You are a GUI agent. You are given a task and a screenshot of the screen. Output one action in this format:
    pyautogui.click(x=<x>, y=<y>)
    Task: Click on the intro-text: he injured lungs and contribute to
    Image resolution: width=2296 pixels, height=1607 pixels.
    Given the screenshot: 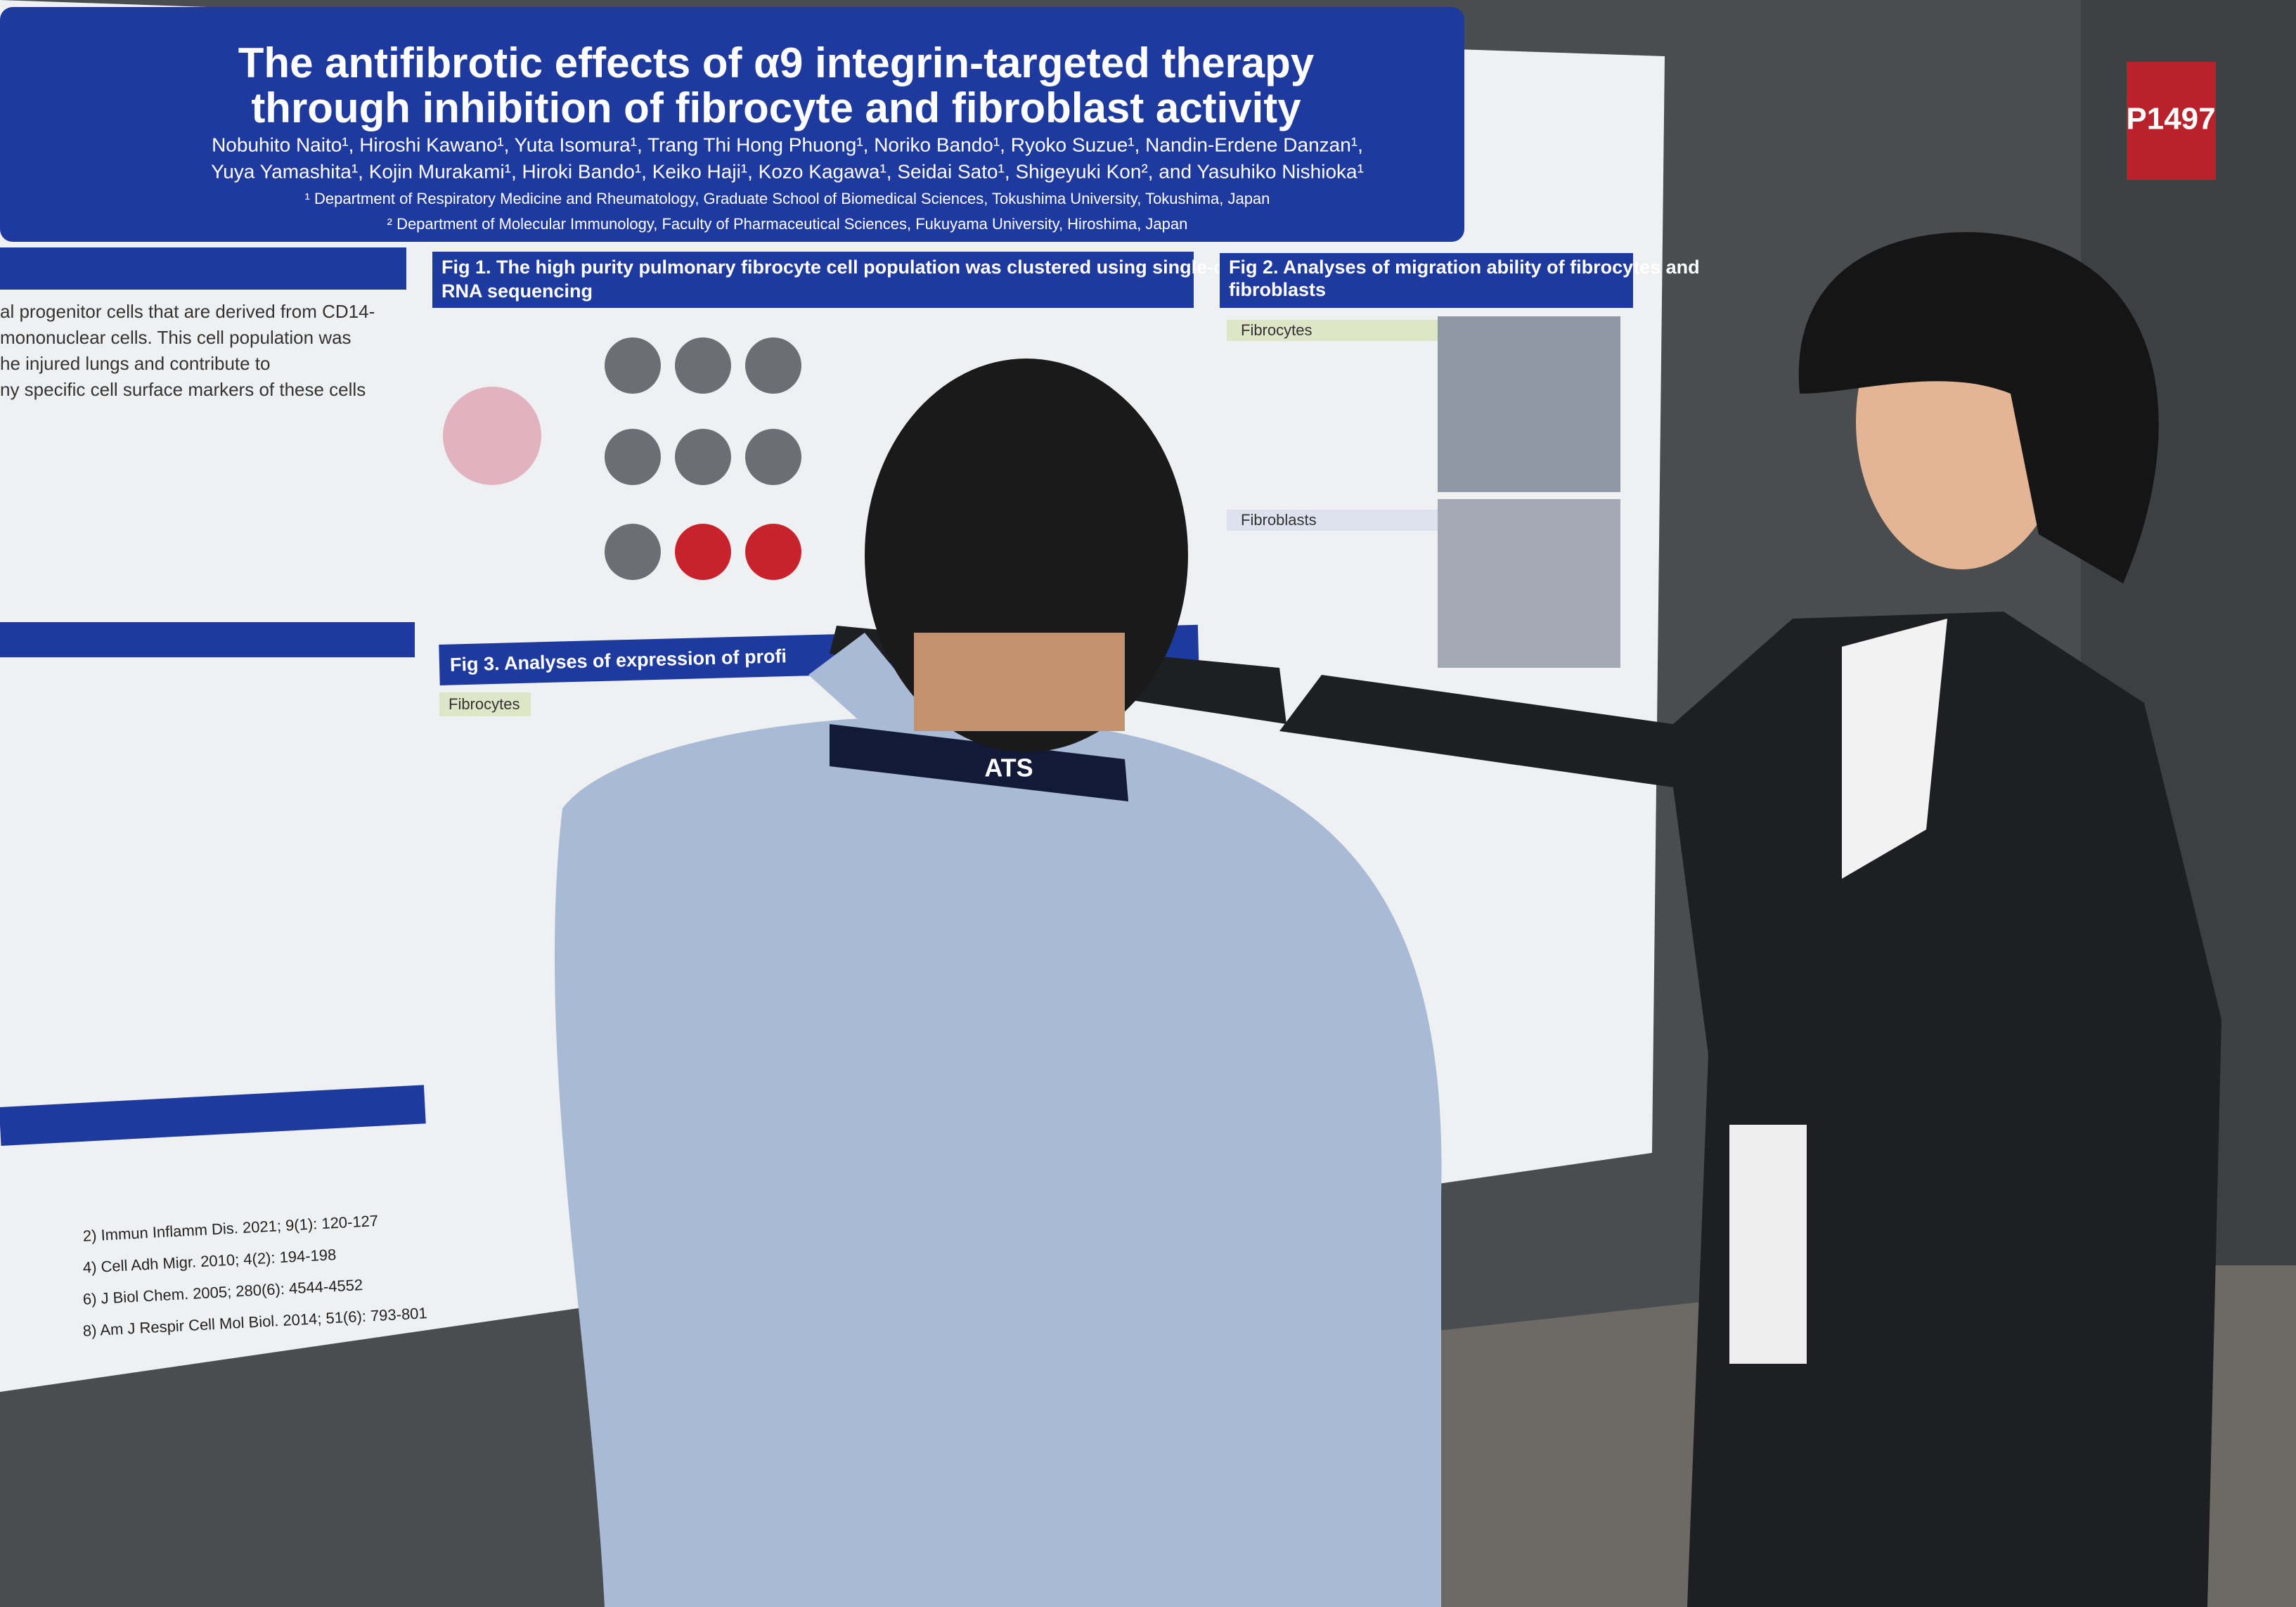 What is the action you would take?
    pyautogui.click(x=135, y=363)
    